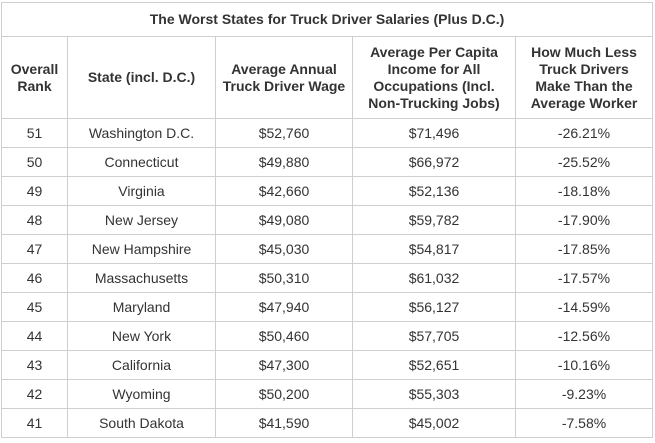  I want to click on income-cell: $59,782, so click(434, 220).